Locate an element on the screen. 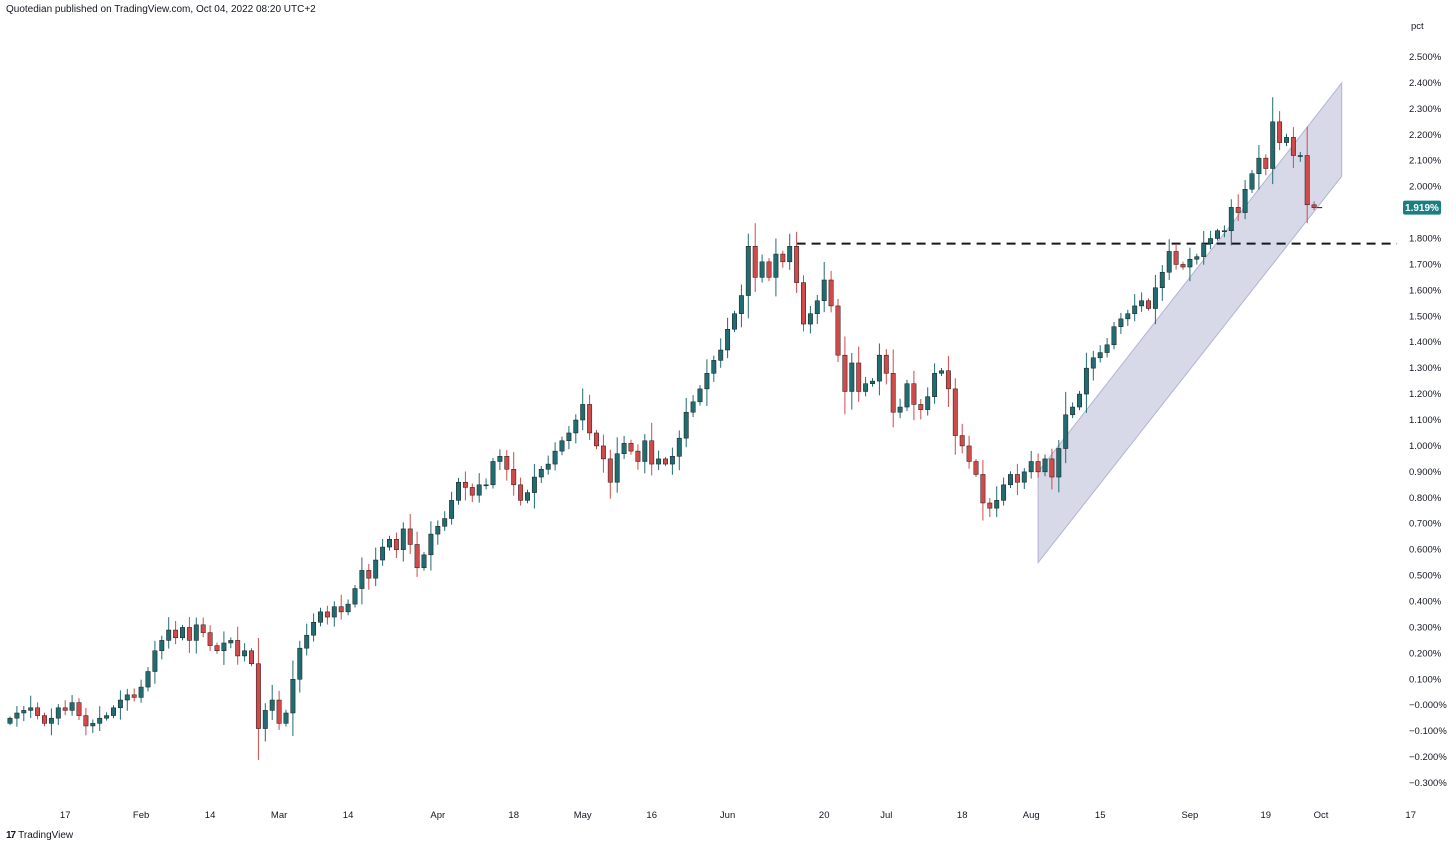 The image size is (1456, 848). x-tick-label: Jun is located at coordinates (727, 815).